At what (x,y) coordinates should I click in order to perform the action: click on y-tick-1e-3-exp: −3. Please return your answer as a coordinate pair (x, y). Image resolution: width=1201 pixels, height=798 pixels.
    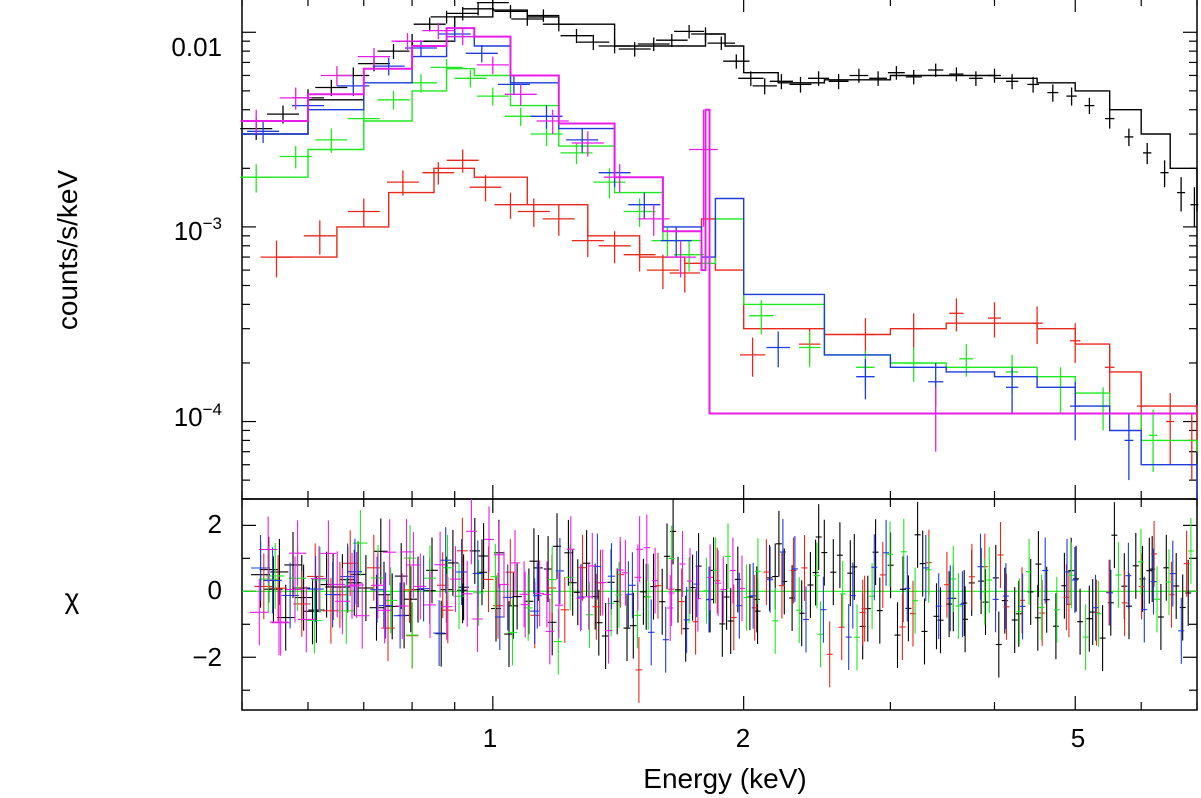
    Looking at the image, I should click on (212, 223).